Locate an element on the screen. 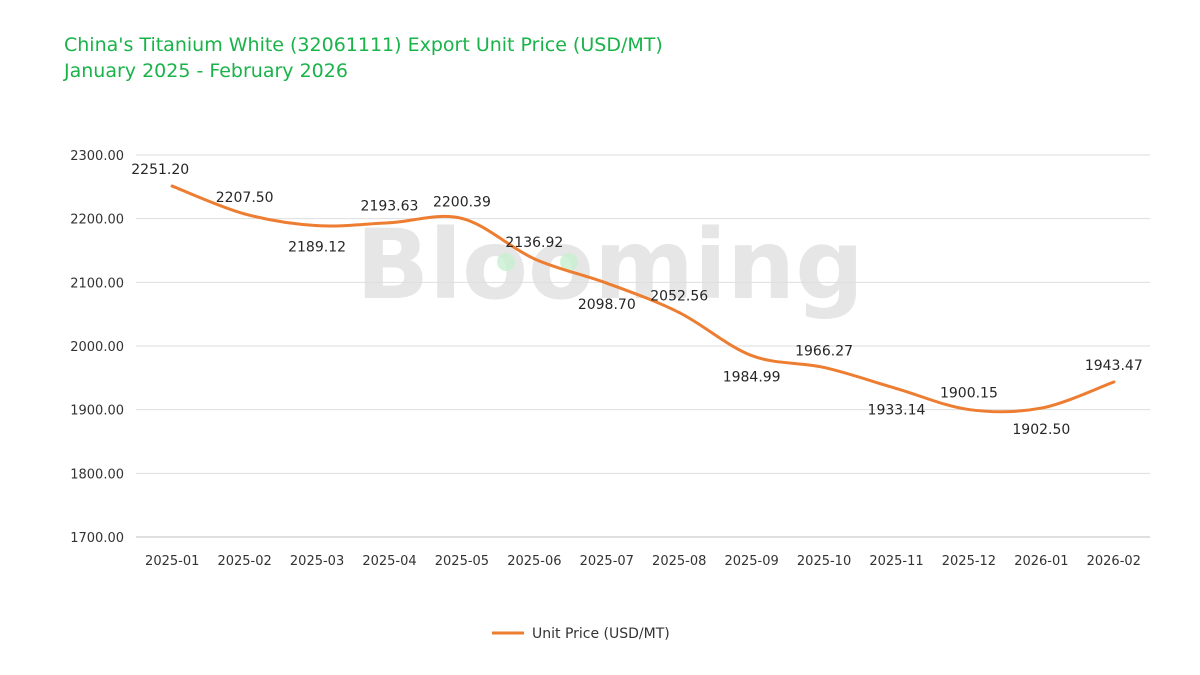  y-tick-label: 1800.00 is located at coordinates (97, 474).